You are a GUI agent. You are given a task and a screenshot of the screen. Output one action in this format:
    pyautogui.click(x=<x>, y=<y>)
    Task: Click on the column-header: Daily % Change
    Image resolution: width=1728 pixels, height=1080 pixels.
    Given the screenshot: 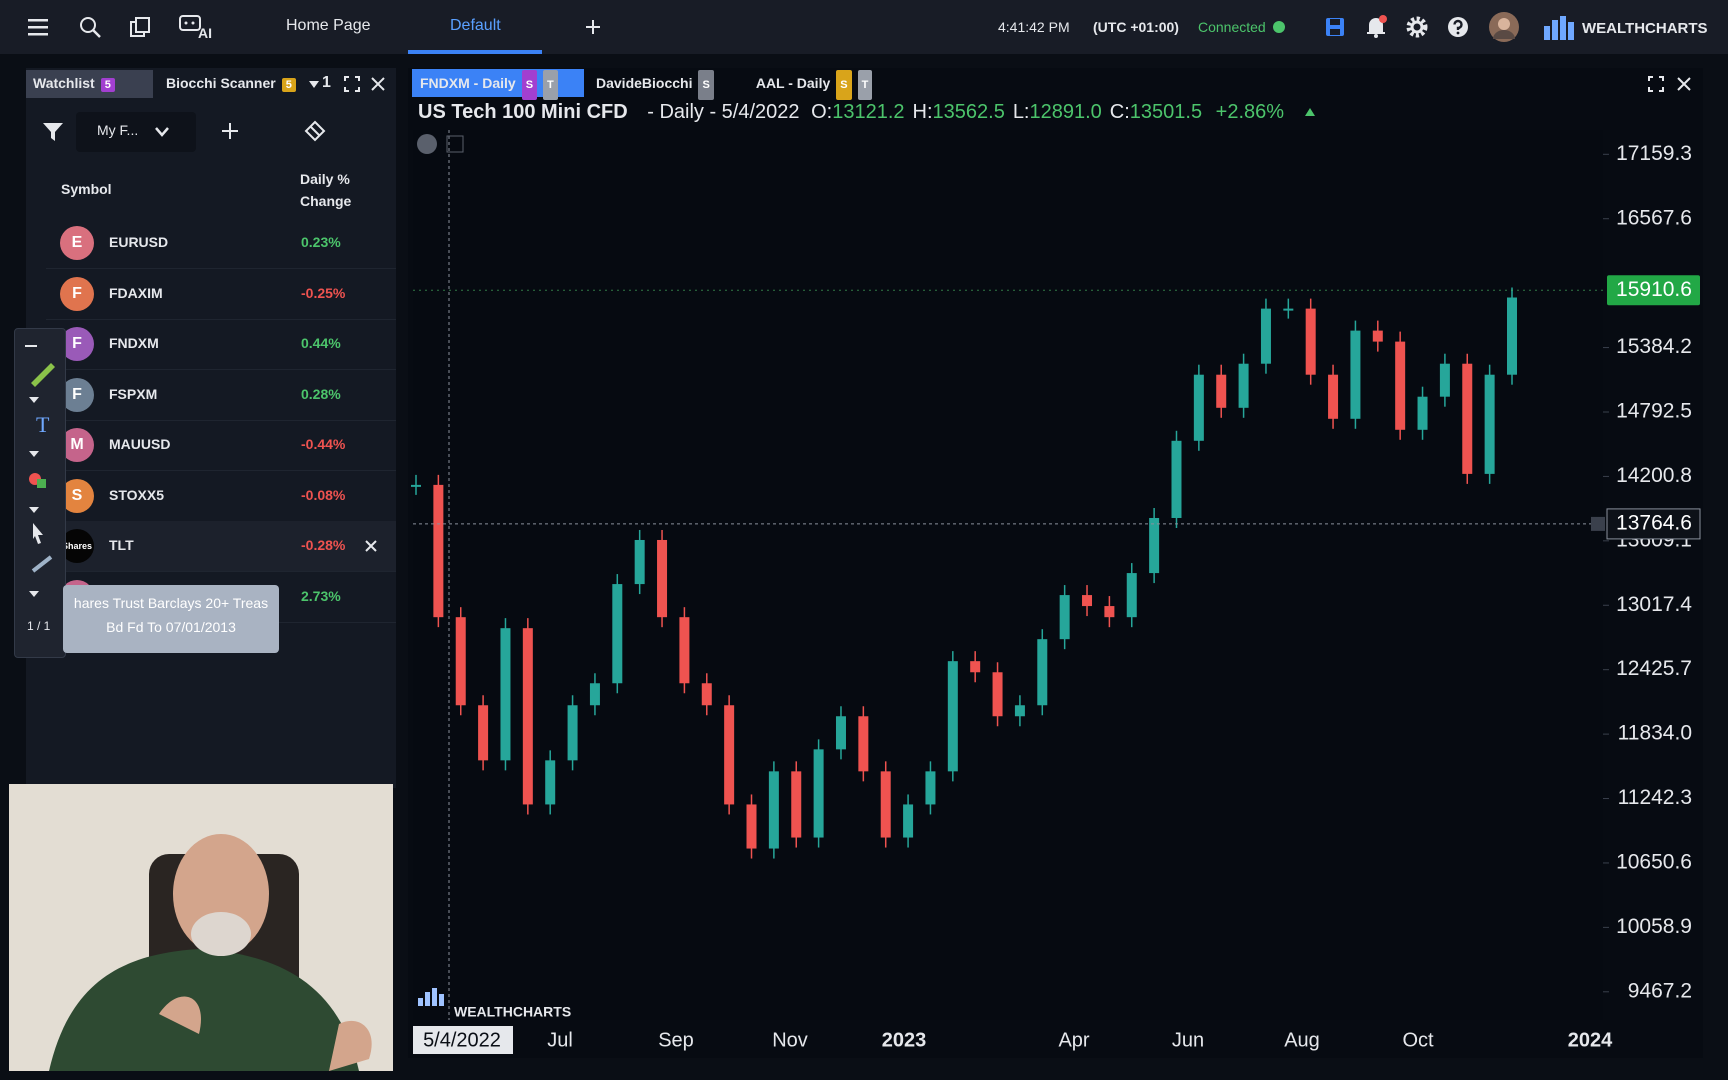 What is the action you would take?
    pyautogui.click(x=326, y=190)
    